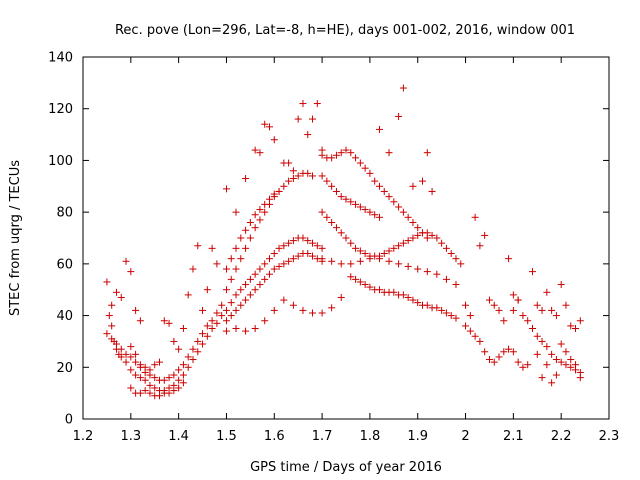 The height and width of the screenshot is (480, 640). Describe the element at coordinates (60, 58) in the screenshot. I see `y-tick-label: 140` at that location.